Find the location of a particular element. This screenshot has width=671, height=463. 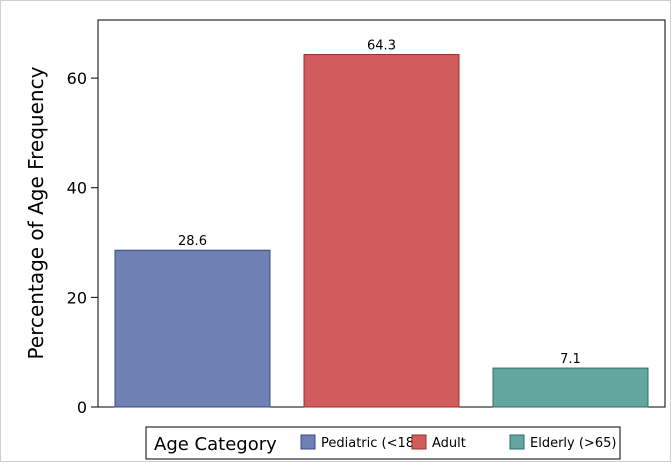

y-axis-label: Percentage of Age Frequency is located at coordinates (36, 212).